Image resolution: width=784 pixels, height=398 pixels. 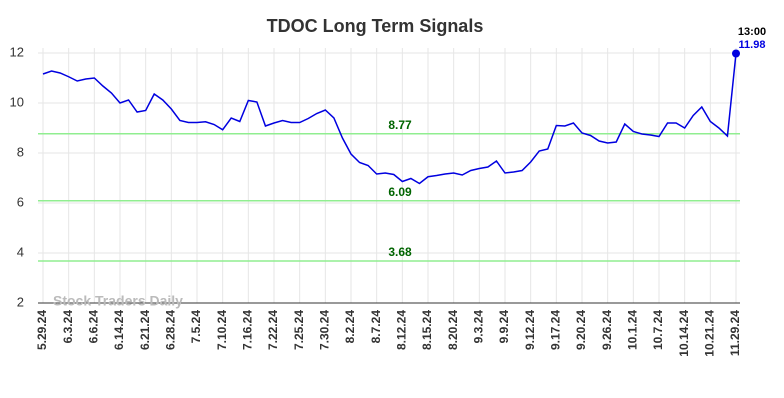 What do you see at coordinates (504, 327) in the screenshot?
I see `x-tick-label: 9.9.24` at bounding box center [504, 327].